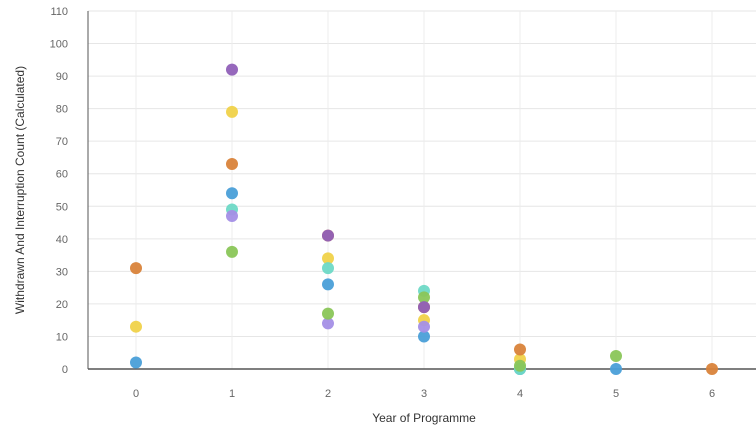 The width and height of the screenshot is (756, 429). What do you see at coordinates (62, 110) in the screenshot?
I see `y-tick-label: 80` at bounding box center [62, 110].